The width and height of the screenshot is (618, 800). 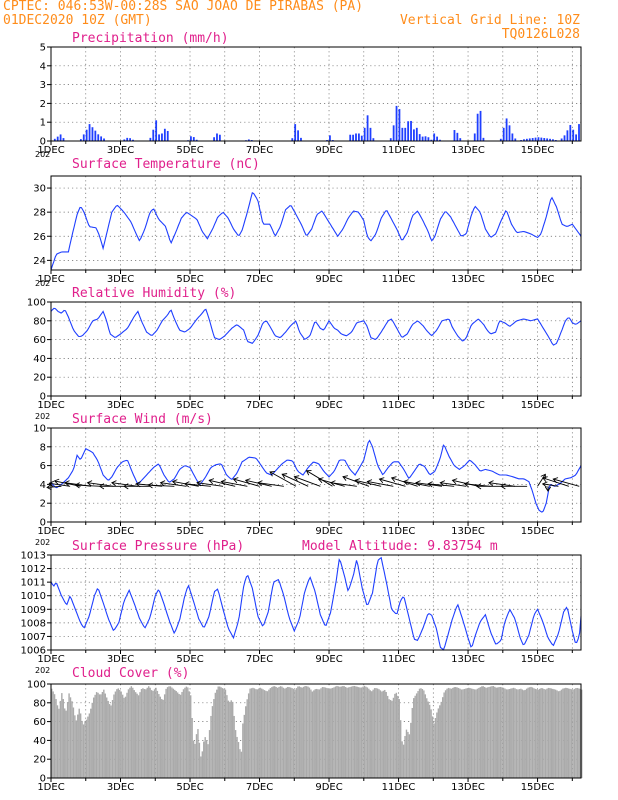 I want to click on x-tick-label: 7DEC, so click(x=259, y=405).